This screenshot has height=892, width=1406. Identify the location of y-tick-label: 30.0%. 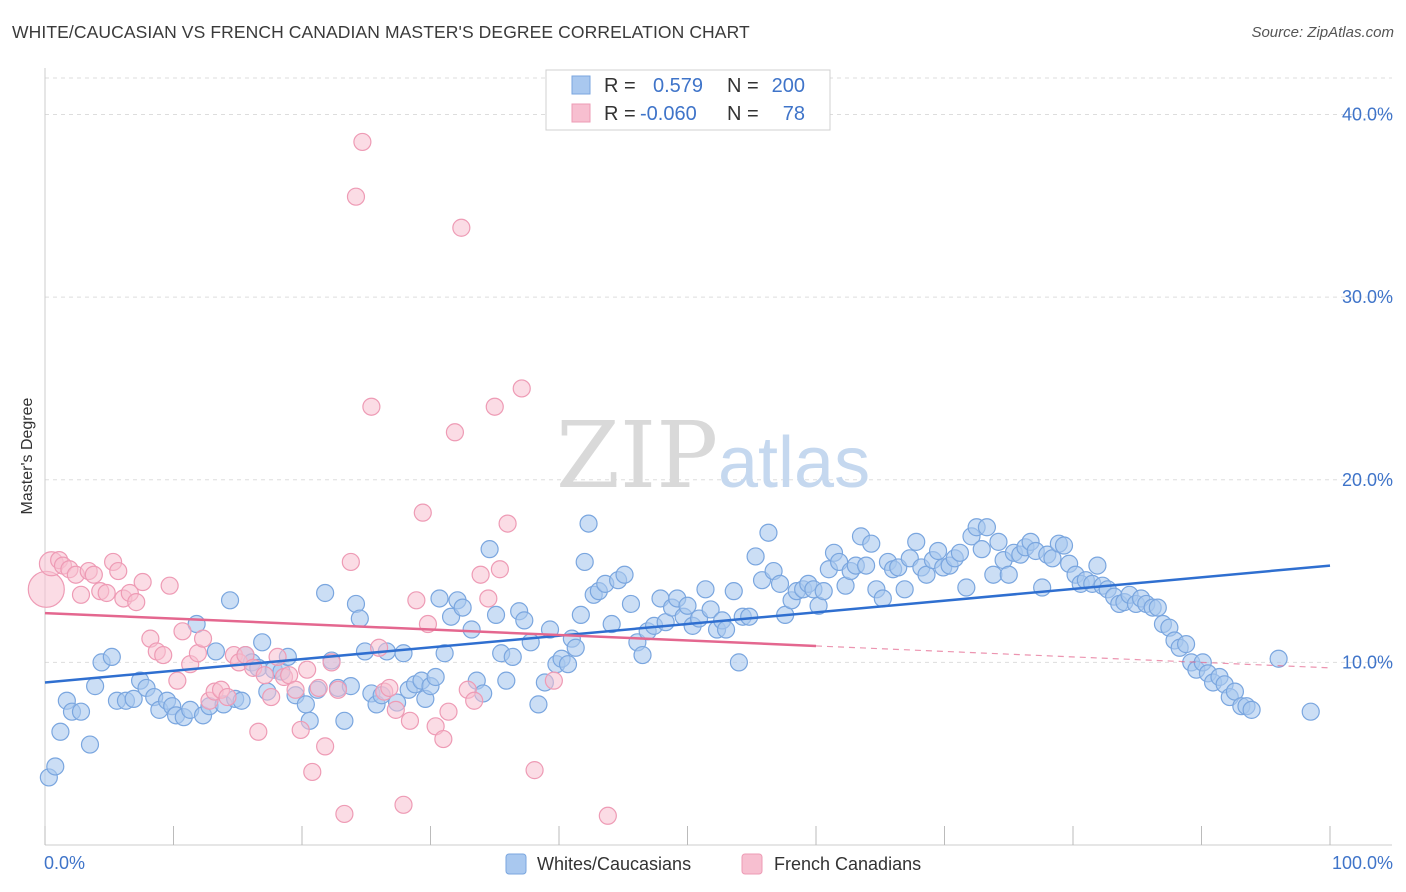
(1367, 297).